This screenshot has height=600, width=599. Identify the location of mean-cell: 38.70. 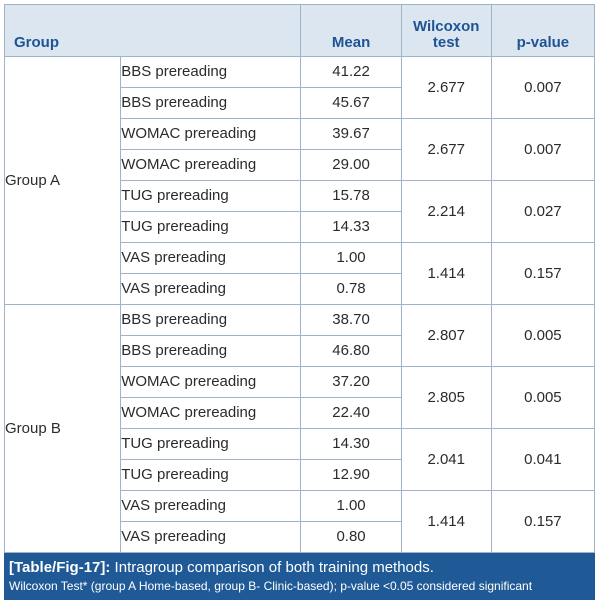
(351, 320).